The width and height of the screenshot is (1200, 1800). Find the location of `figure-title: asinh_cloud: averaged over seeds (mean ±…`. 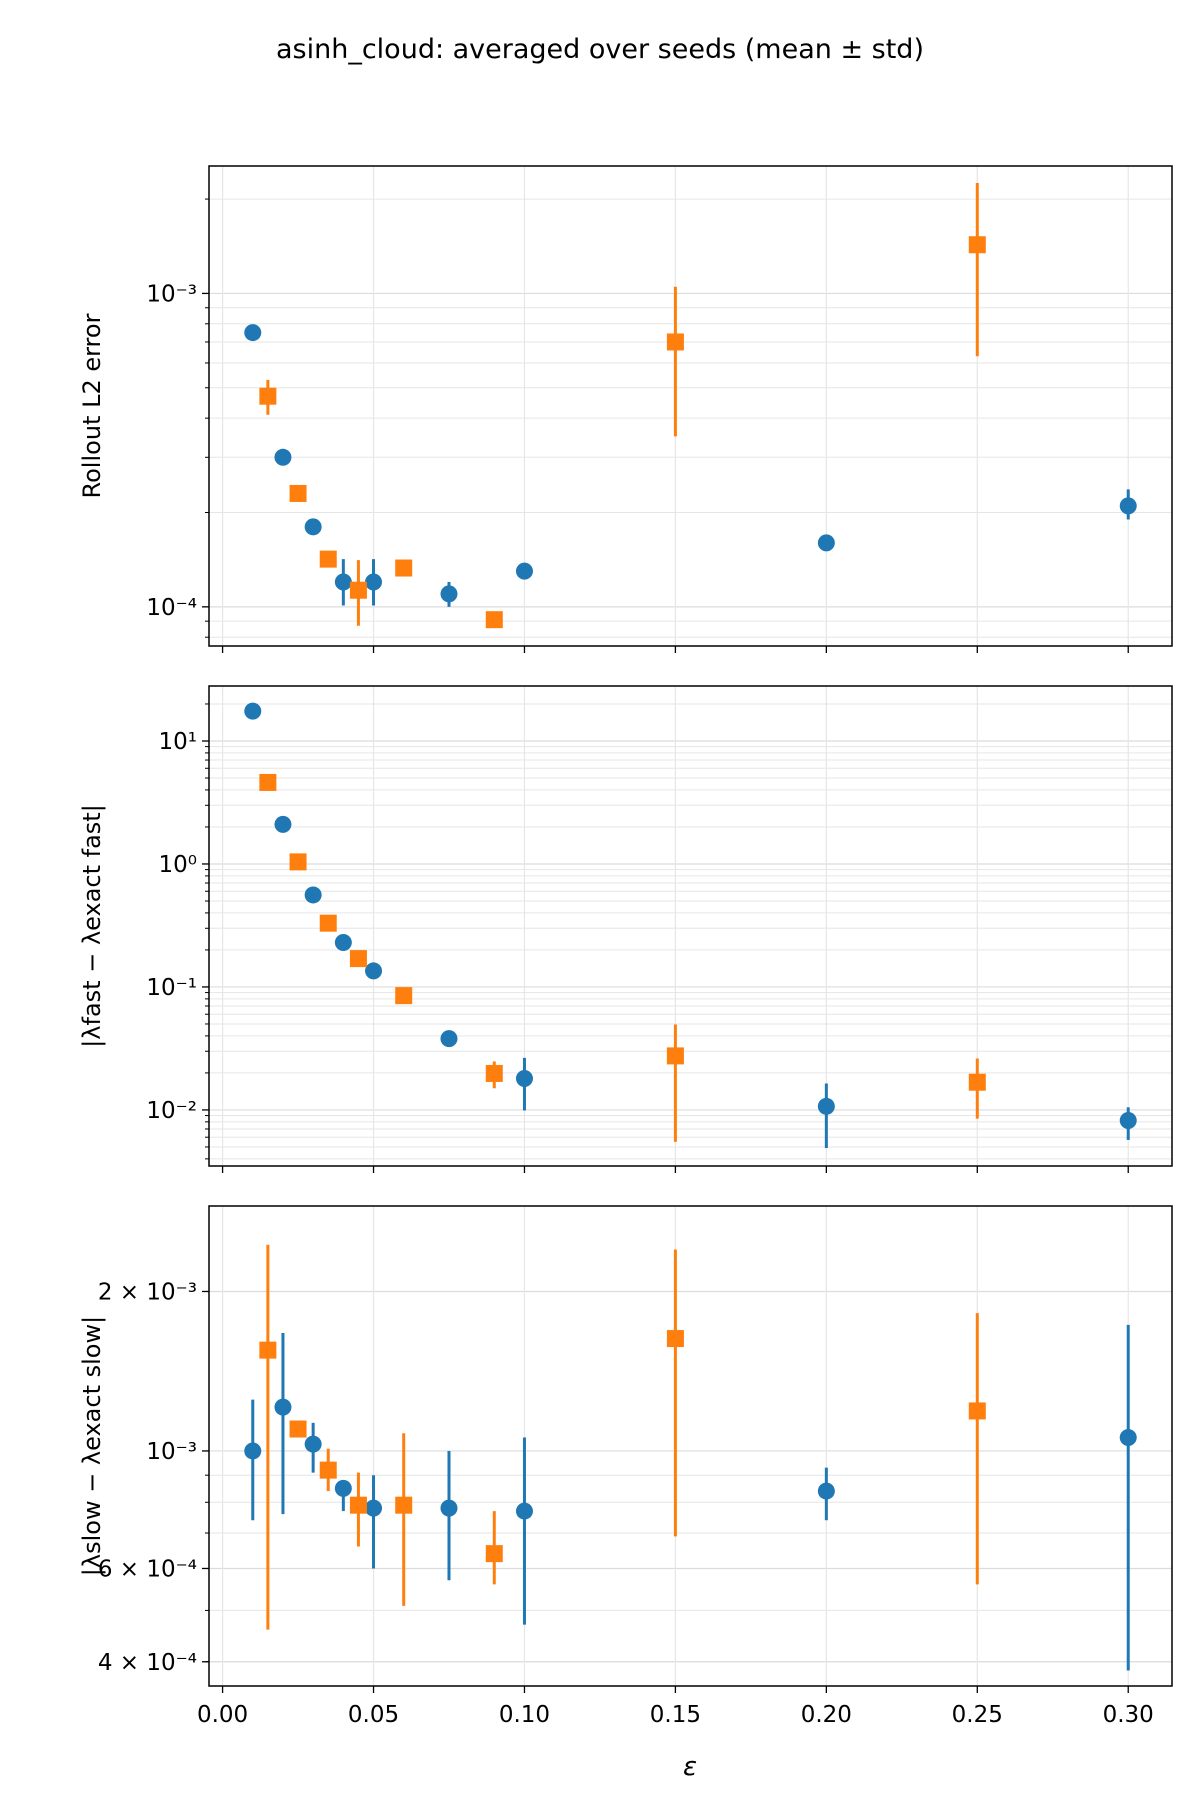

figure-title: asinh_cloud: averaged over seeds (mean ±… is located at coordinates (600, 49).